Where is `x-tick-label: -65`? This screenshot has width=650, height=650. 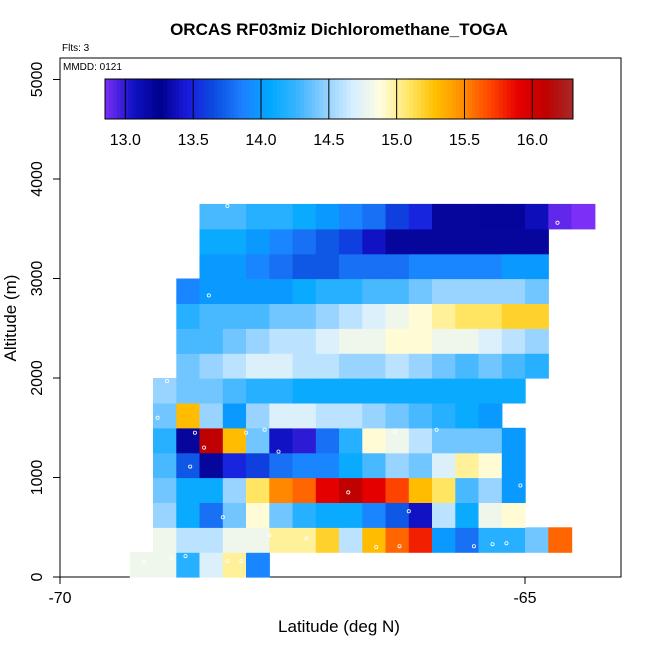
x-tick-label: -65 is located at coordinates (524, 598).